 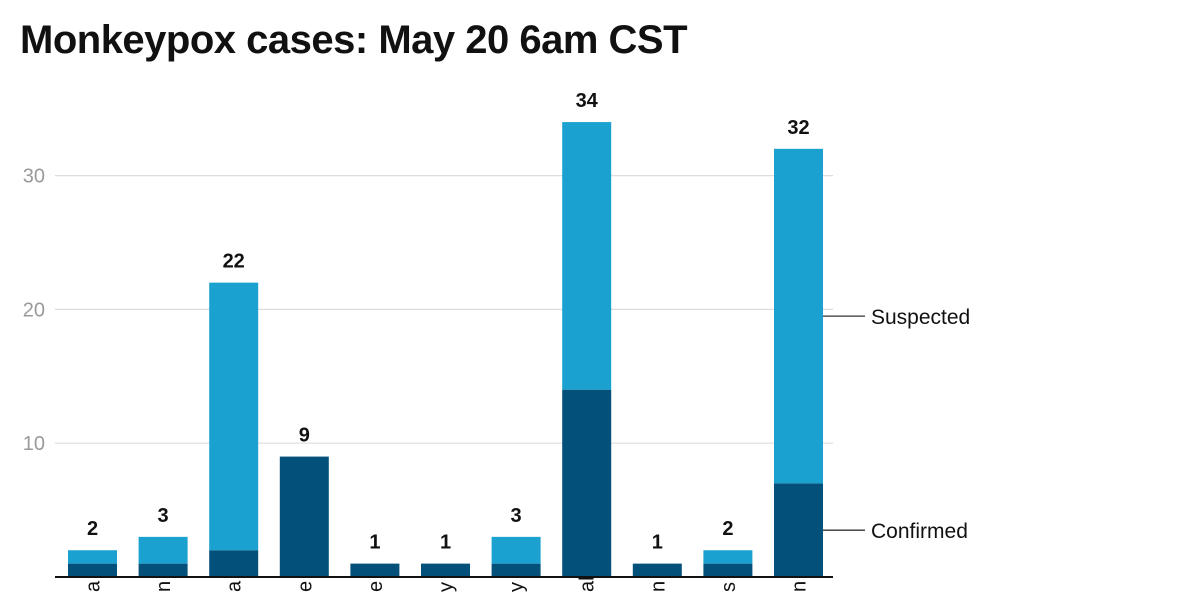 I want to click on bar-value-label: 9, so click(x=304, y=436).